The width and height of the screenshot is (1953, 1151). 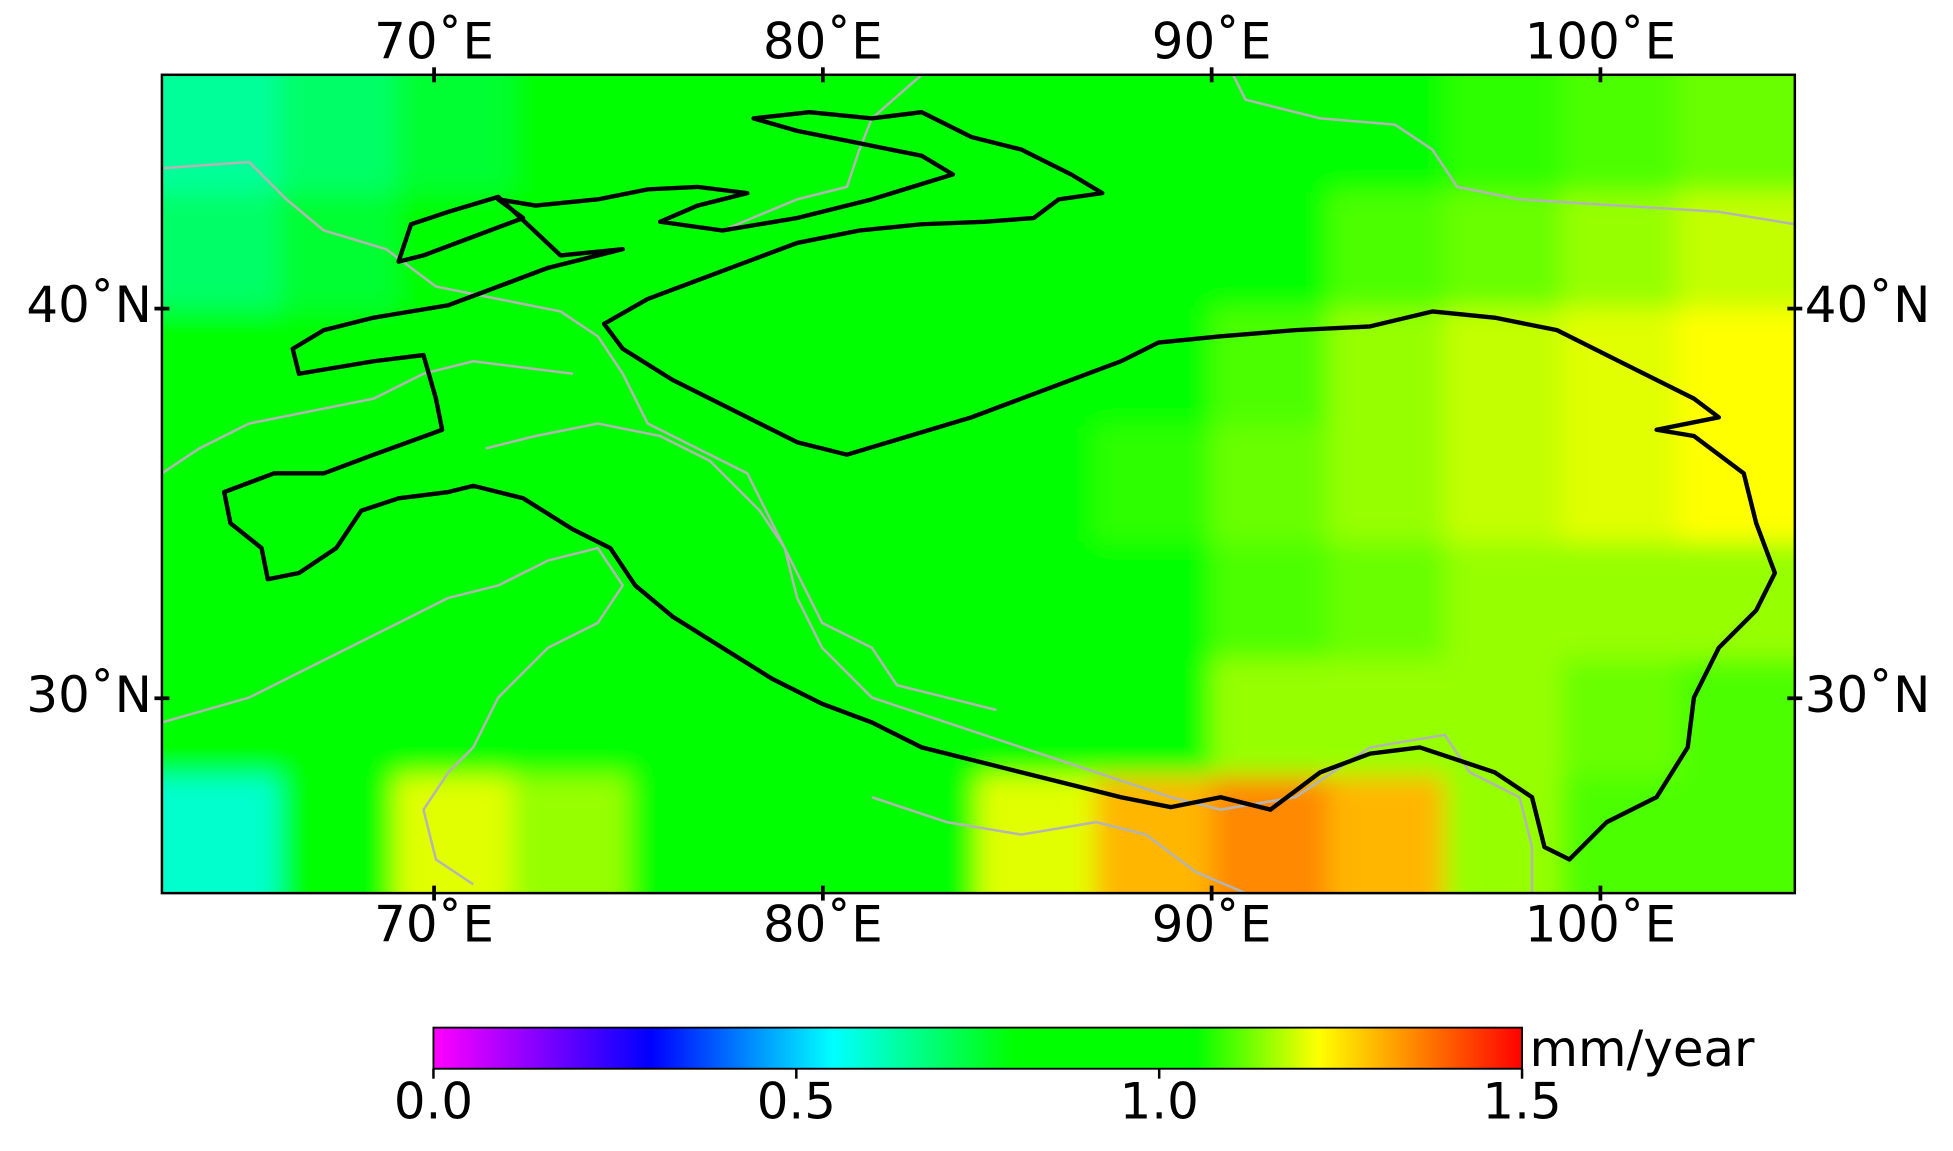 What do you see at coordinates (433, 1101) in the screenshot?
I see `colorbar-tick-label: 0.0` at bounding box center [433, 1101].